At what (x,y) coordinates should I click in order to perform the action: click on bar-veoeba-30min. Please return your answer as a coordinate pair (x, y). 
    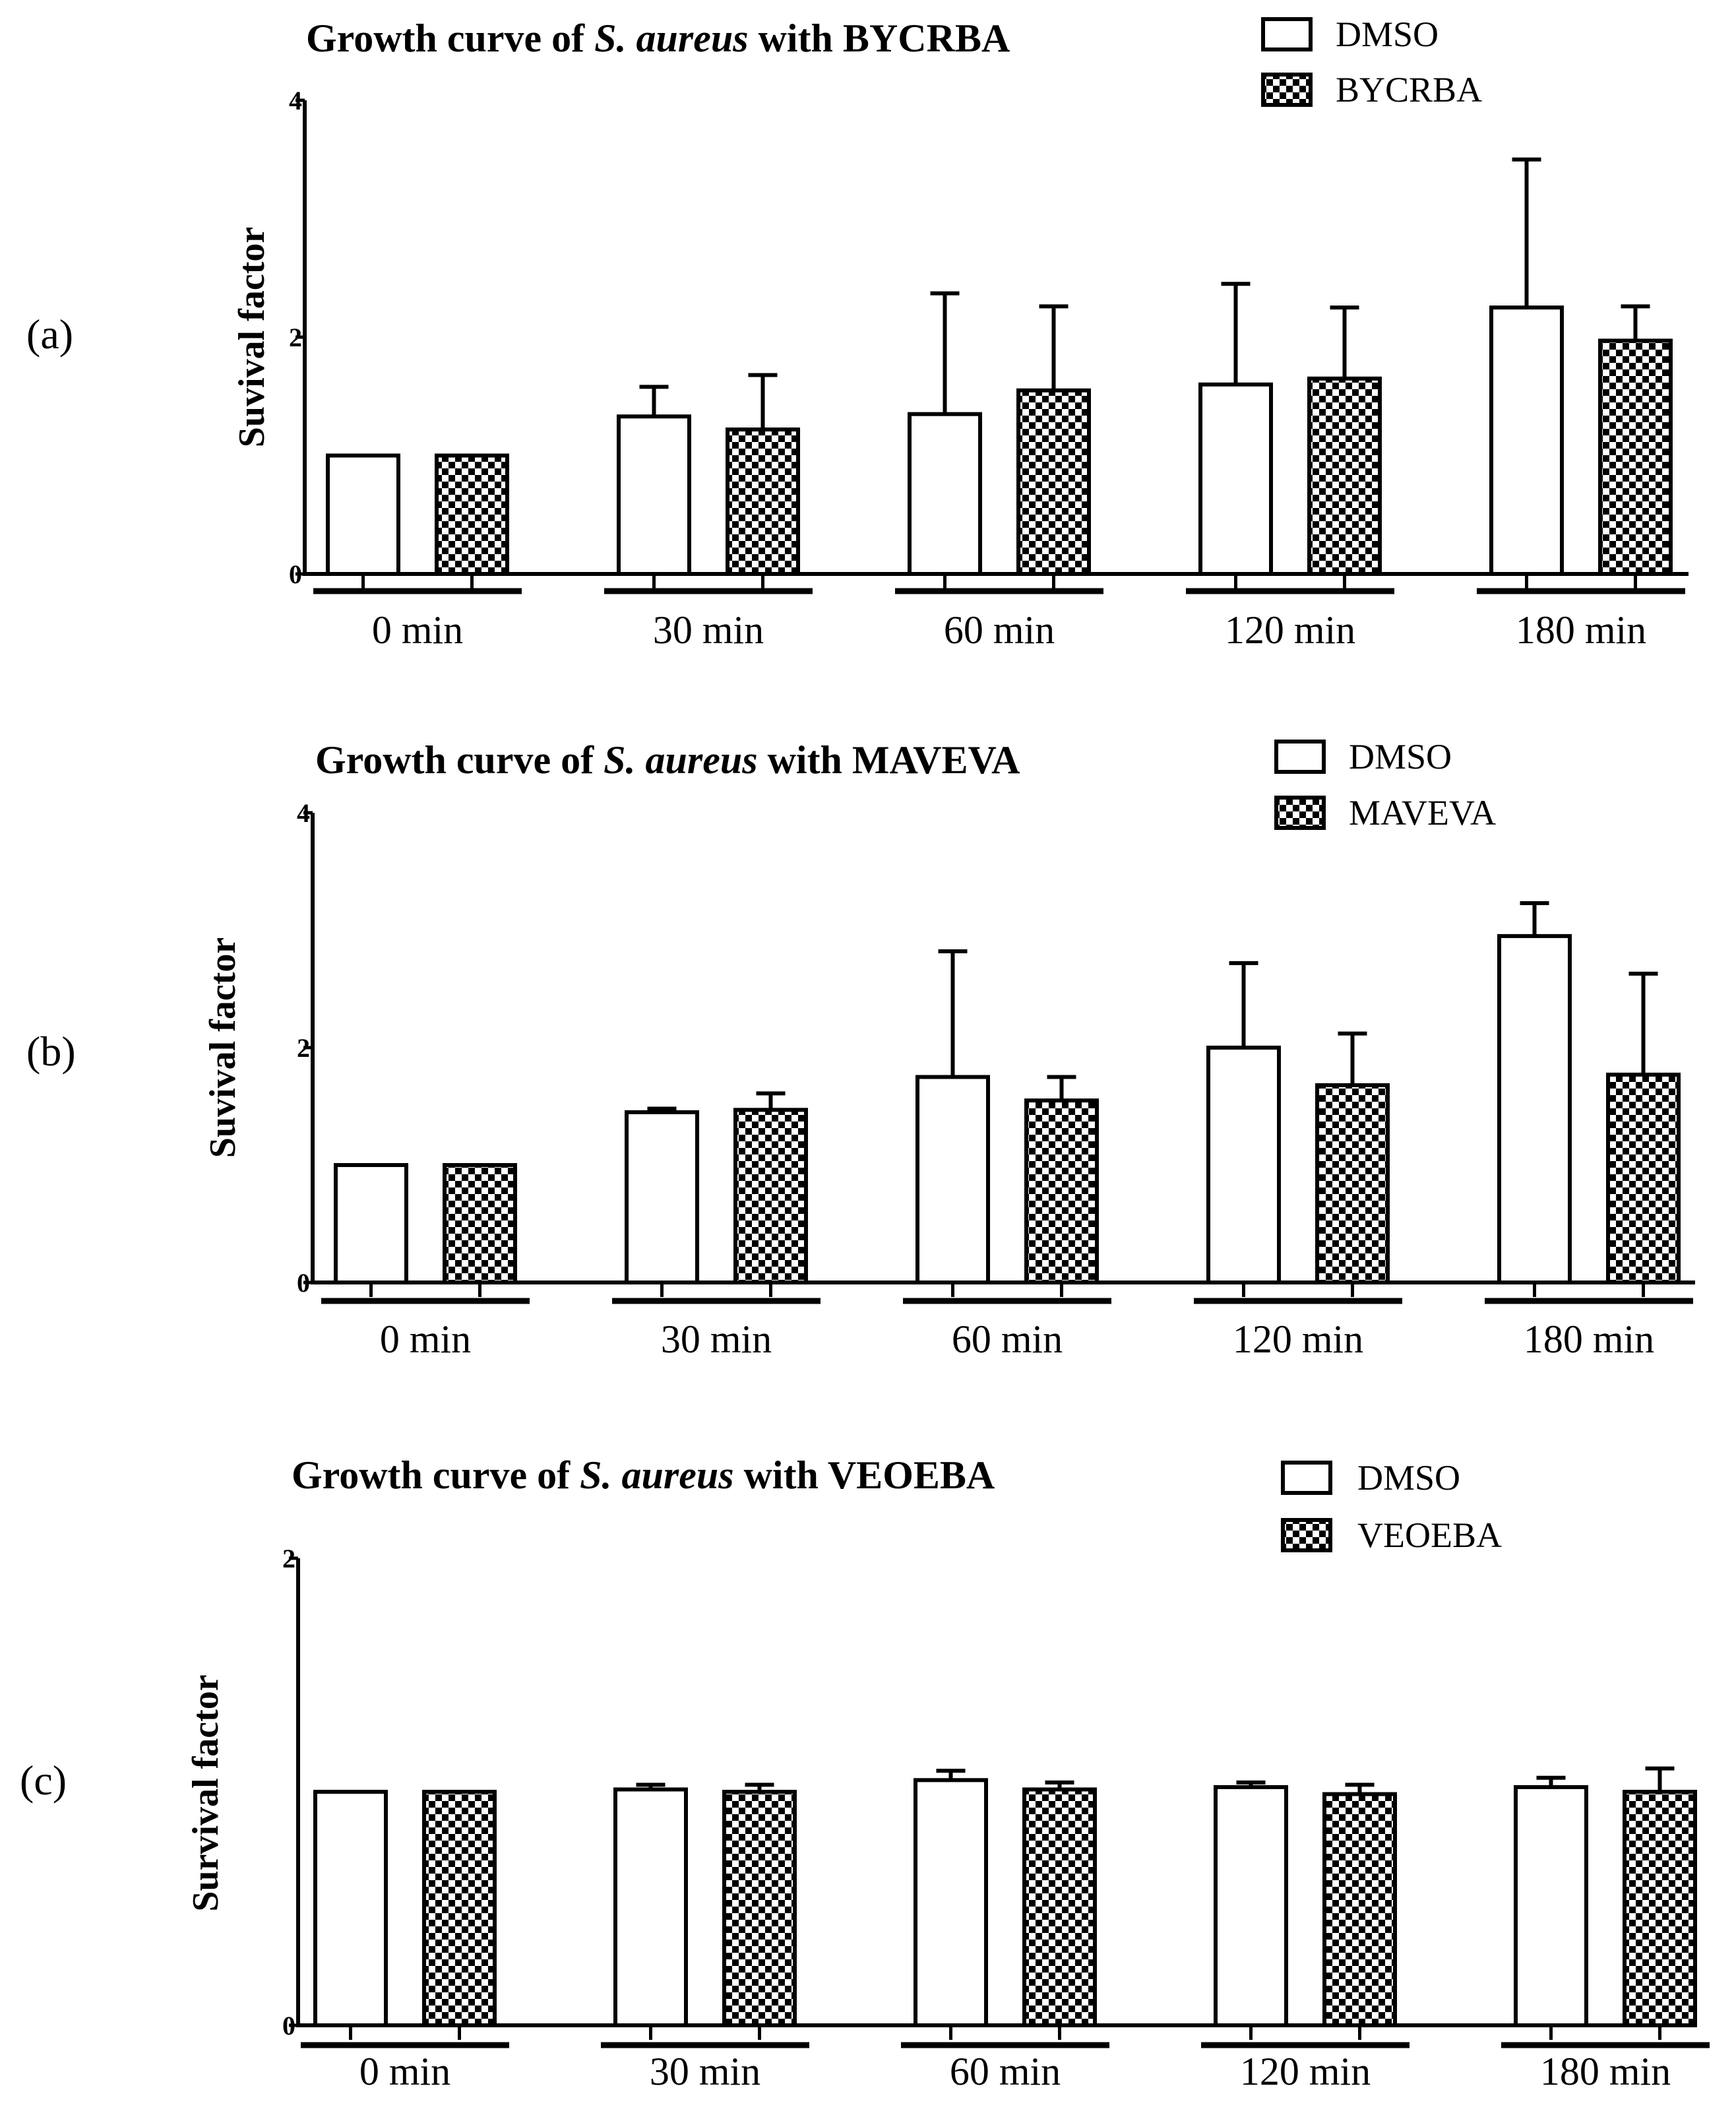
    Looking at the image, I should click on (759, 1908).